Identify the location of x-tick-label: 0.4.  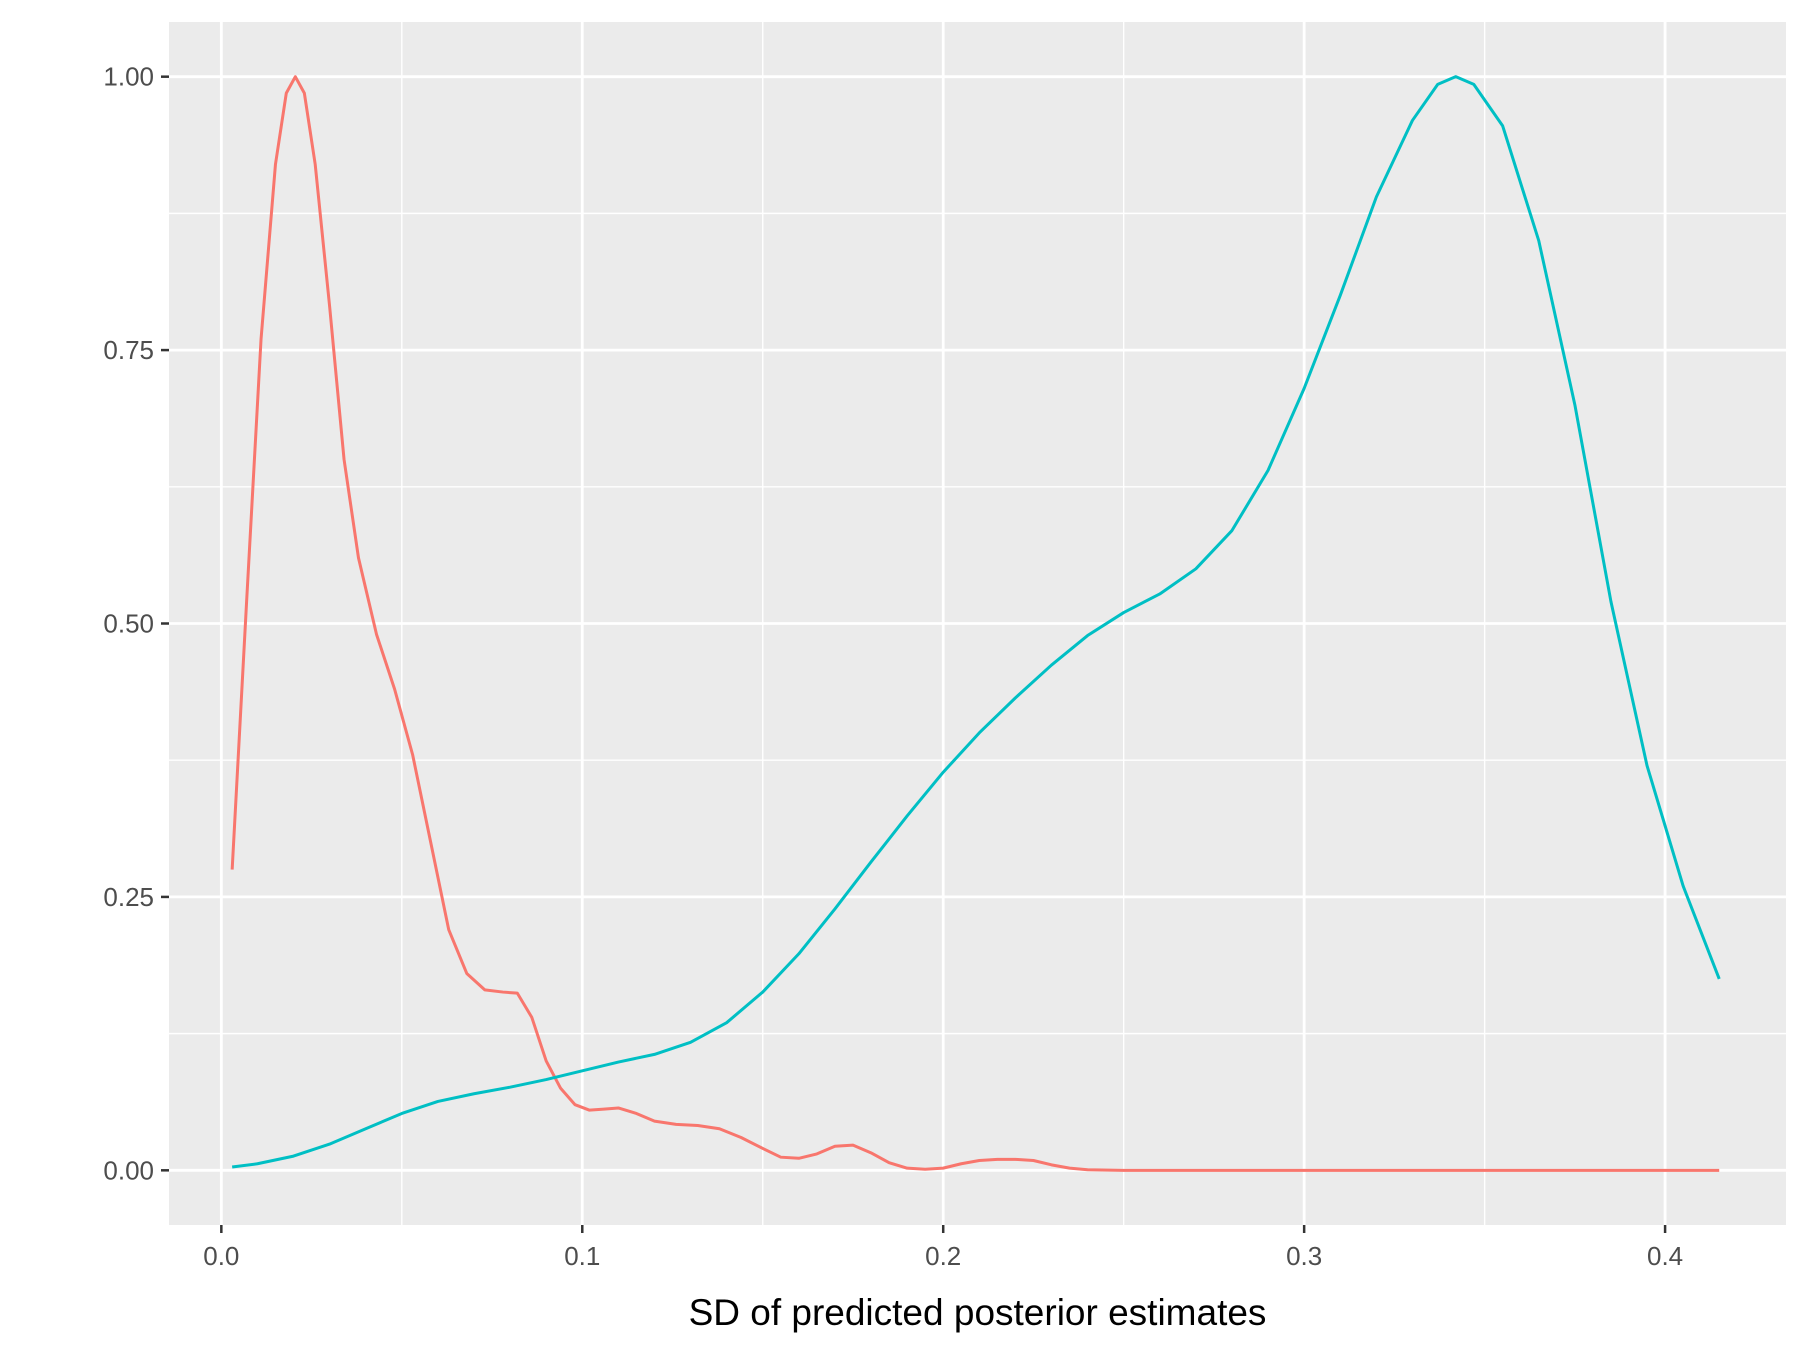
(1665, 1256).